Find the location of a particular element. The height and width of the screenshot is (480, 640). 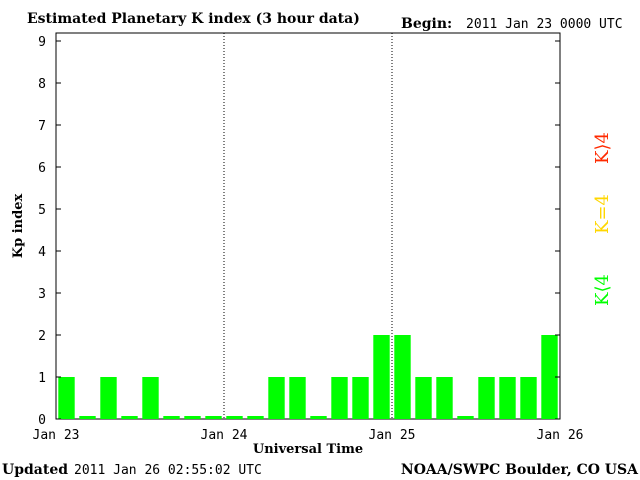

legend-k-greater-4: K⟩4 is located at coordinates (602, 148).